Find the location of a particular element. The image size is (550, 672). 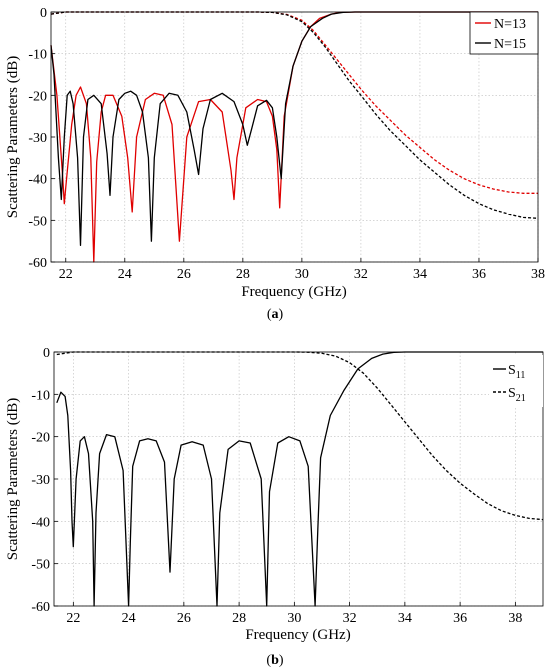

panel-a-x-ticks: 22 24 26 28 30 32 34 36 38 is located at coordinates (302, 270).